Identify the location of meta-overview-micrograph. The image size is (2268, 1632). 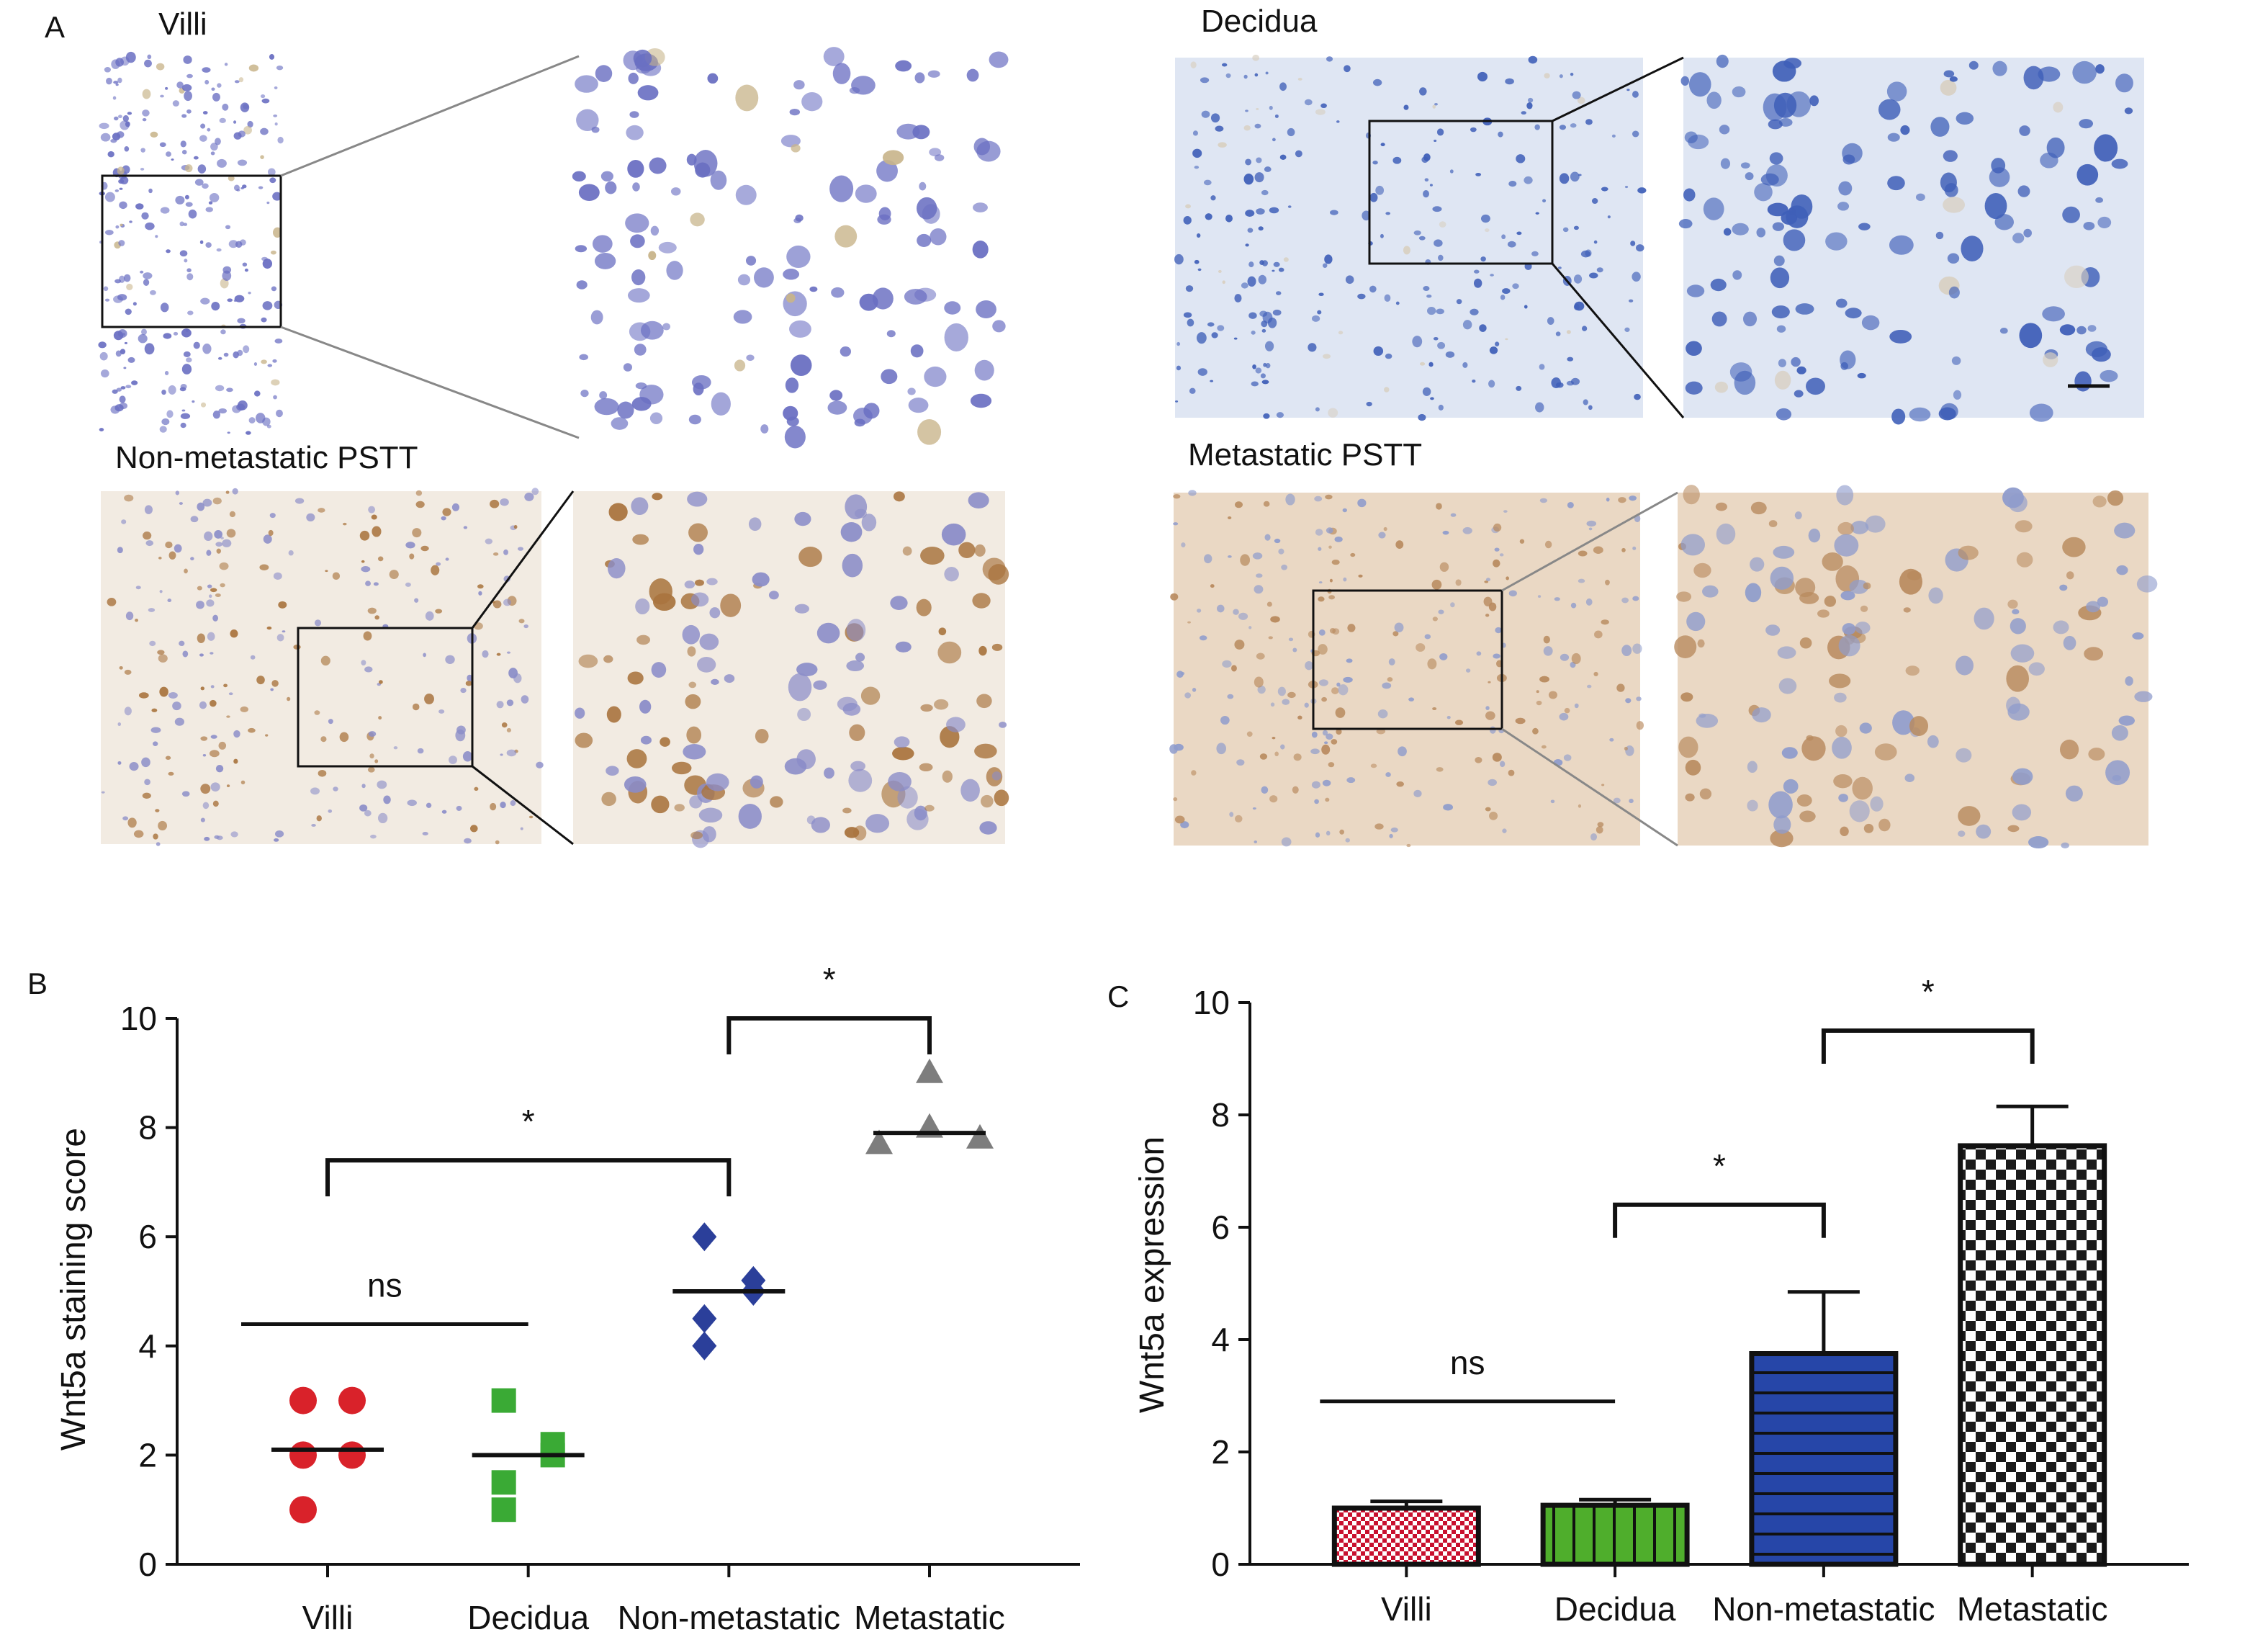
(1406, 669).